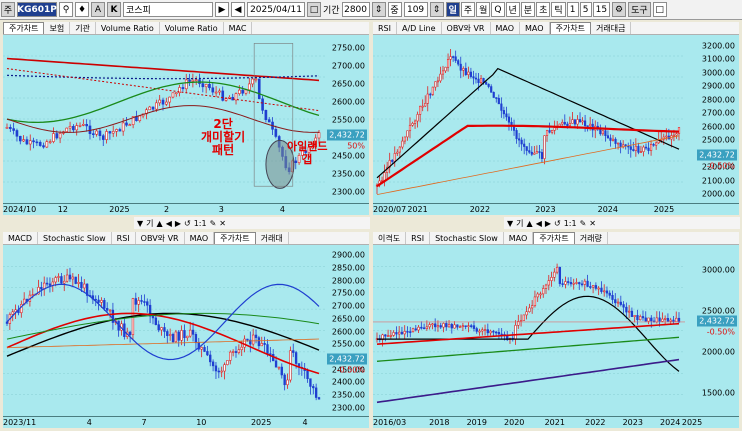 Image resolution: width=742 pixels, height=431 pixels. Describe the element at coordinates (601, 9) in the screenshot. I see `interval-button: 15` at that location.